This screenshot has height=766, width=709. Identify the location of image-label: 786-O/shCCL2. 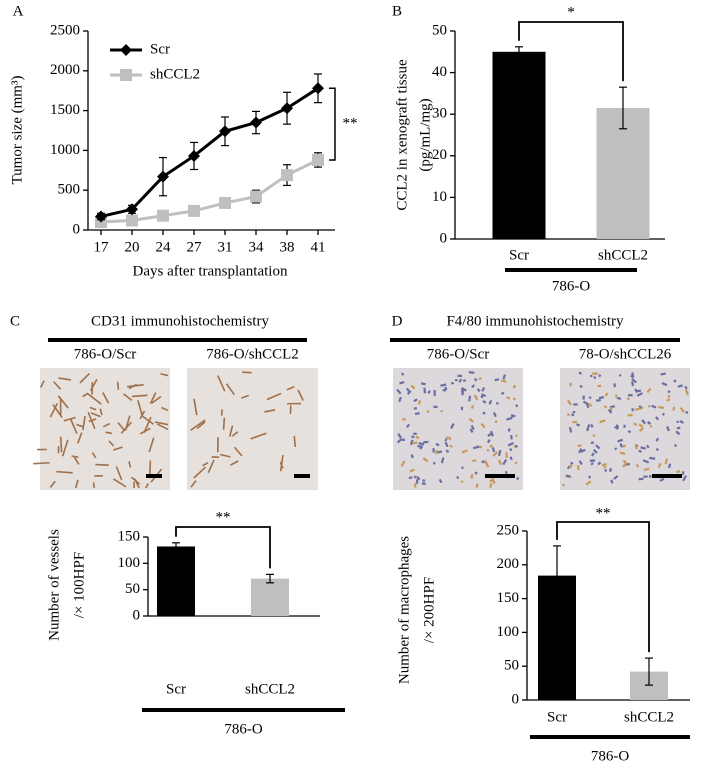
(252, 354).